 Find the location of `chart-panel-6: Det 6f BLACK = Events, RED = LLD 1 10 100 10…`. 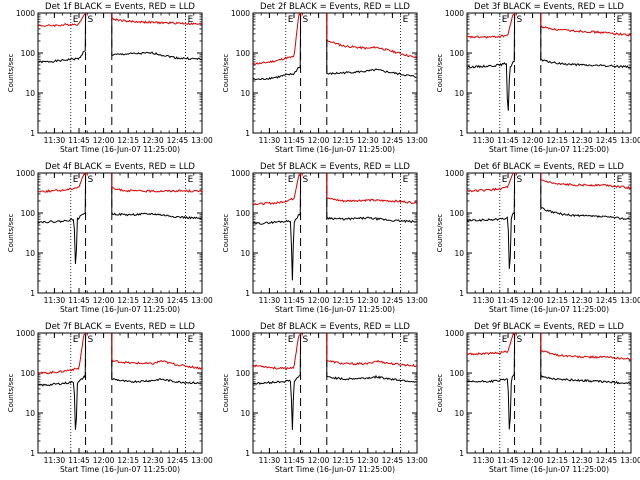

chart-panel-6: Det 6f BLACK = Events, RED = LLD 1 10 100 10… is located at coordinates (538, 238).